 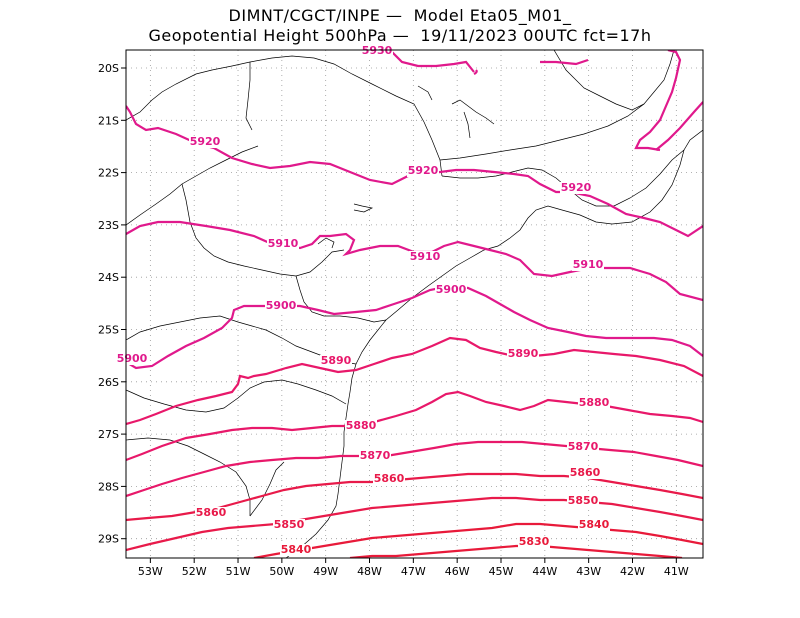 What do you see at coordinates (267, 489) in the screenshot?
I see `coastline-south` at bounding box center [267, 489].